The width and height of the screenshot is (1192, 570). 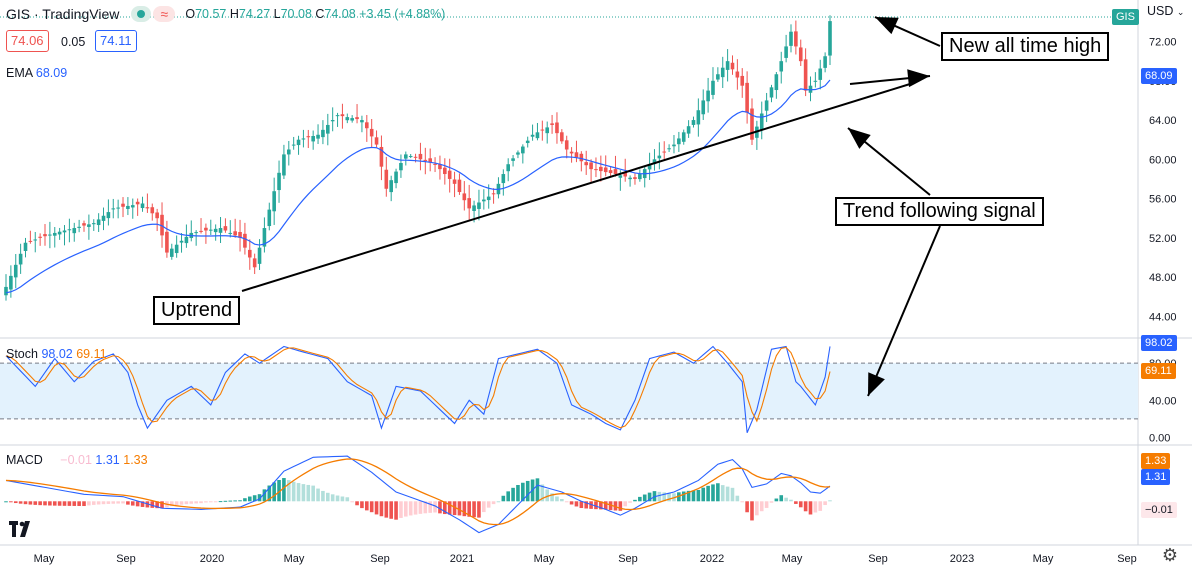 What do you see at coordinates (63, 14) in the screenshot?
I see `symbol-title: GIS · TradingView` at bounding box center [63, 14].